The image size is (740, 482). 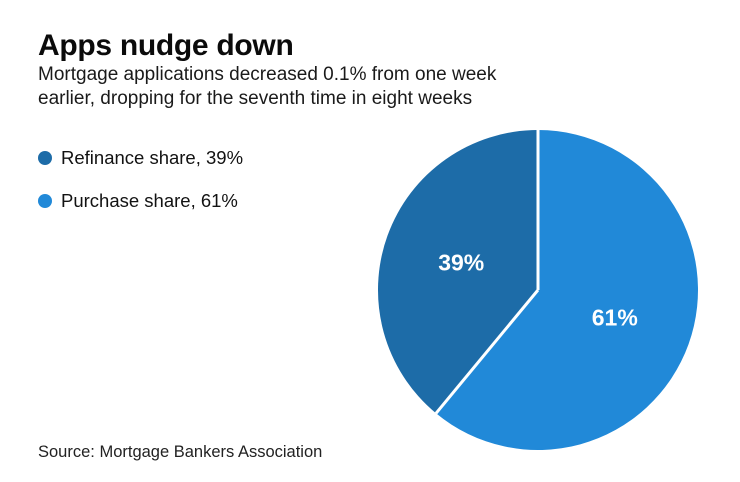 I want to click on legend-label-refinance: Refinance share, 39%, so click(x=152, y=157).